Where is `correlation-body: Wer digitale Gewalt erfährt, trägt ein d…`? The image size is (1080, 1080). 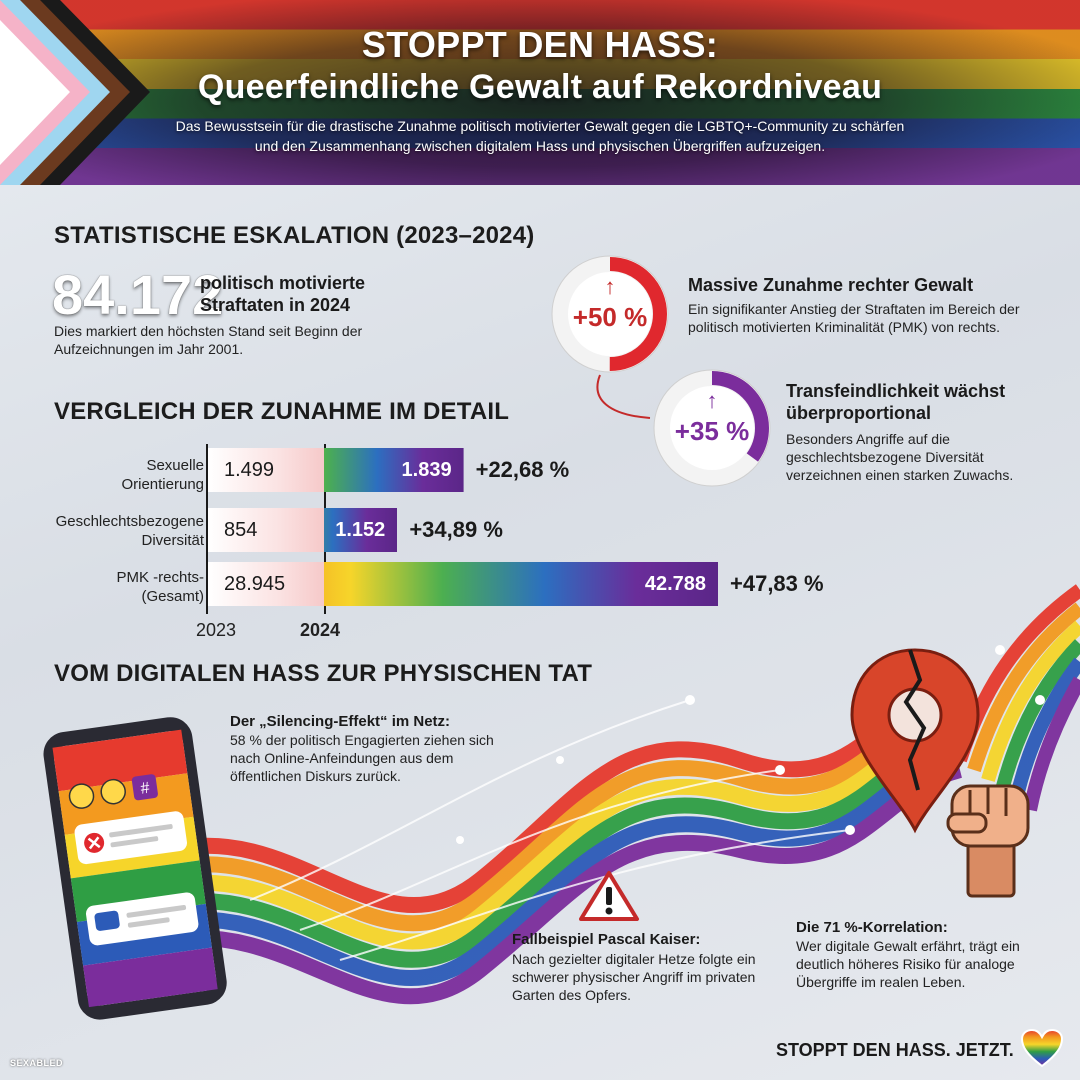
correlation-body: Wer digitale Gewalt erfährt, trägt ein d… is located at coordinates (908, 964).